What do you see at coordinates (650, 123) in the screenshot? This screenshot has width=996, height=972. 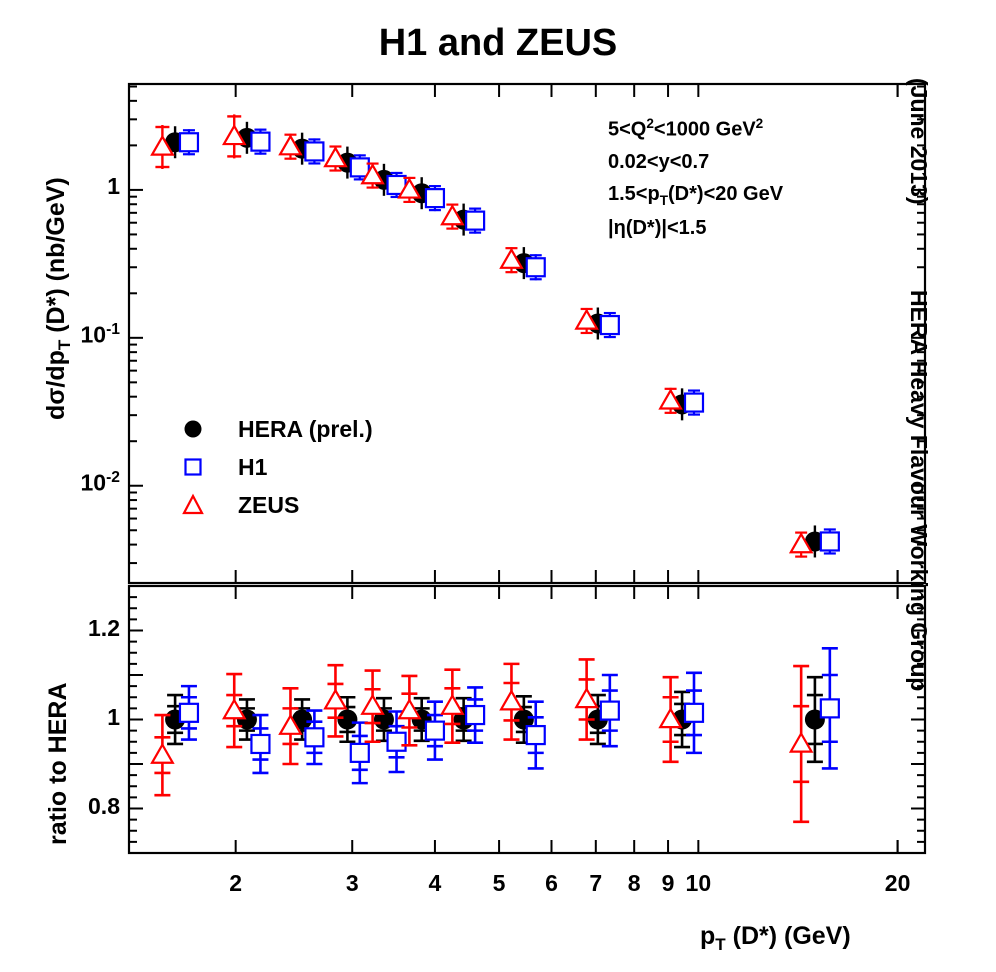 I see `cut-1-sup1: 2` at bounding box center [650, 123].